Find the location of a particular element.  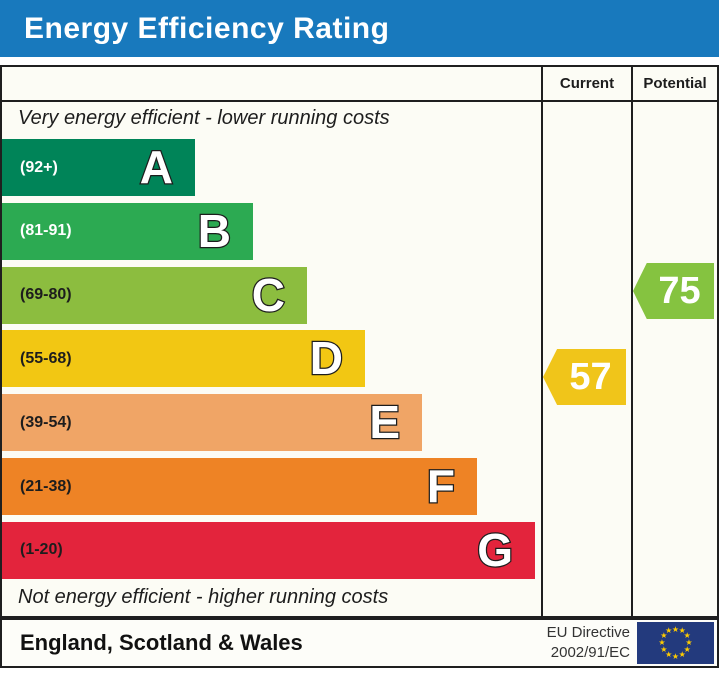

band-letter: E is located at coordinates (384, 422).